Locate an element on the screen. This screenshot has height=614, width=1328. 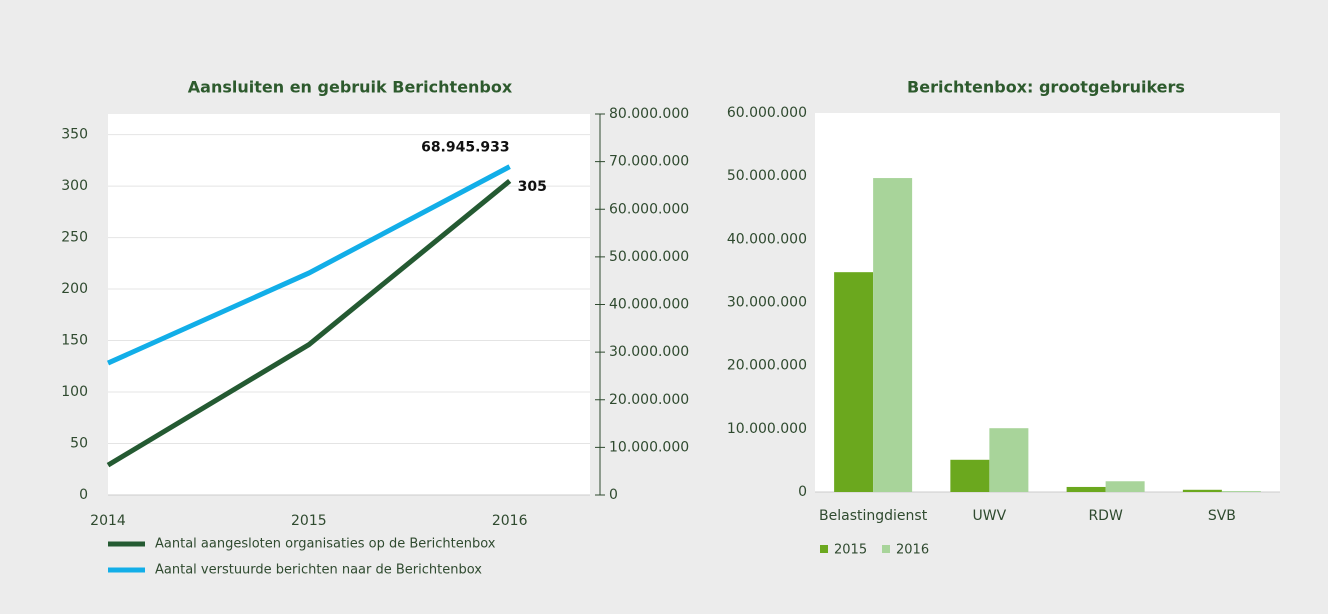
x-tick-label: UWV is located at coordinates (990, 516).